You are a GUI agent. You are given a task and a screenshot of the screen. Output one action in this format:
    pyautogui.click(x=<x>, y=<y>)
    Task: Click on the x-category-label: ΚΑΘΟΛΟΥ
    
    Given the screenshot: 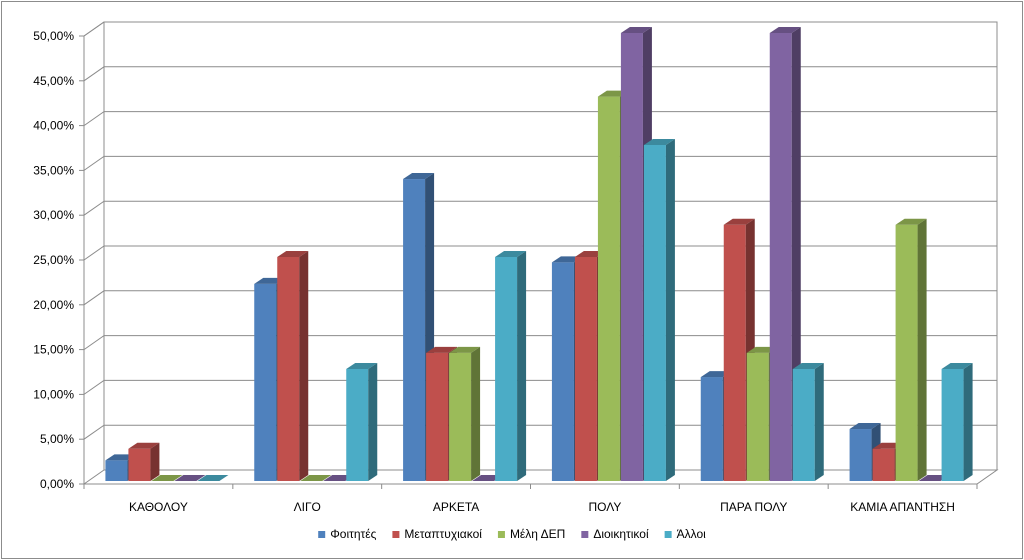 What is the action you would take?
    pyautogui.click(x=158, y=507)
    